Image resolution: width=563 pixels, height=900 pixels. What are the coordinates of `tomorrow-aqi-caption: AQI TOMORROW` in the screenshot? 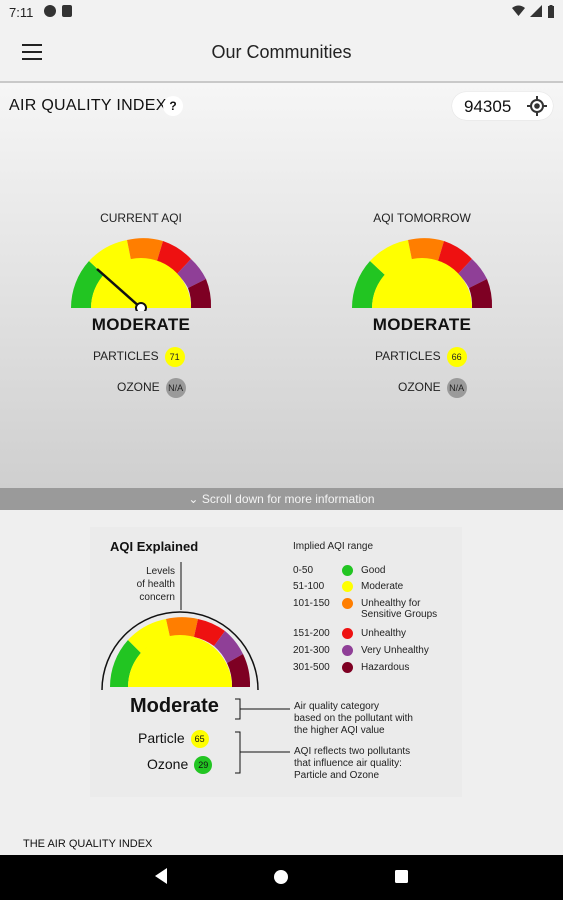 It's located at (422, 218).